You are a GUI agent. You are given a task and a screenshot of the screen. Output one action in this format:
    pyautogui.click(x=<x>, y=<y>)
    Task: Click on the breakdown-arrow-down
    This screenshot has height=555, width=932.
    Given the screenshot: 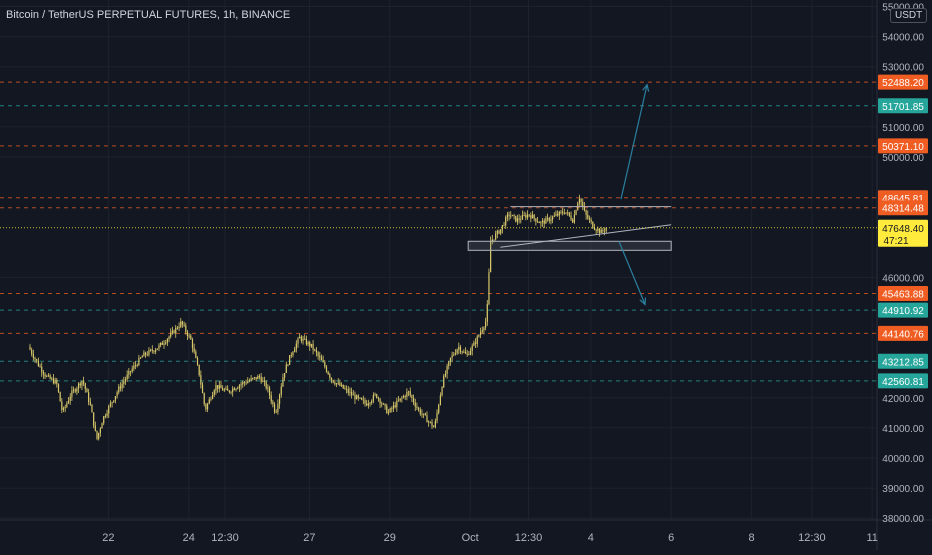 What is the action you would take?
    pyautogui.click(x=632, y=273)
    